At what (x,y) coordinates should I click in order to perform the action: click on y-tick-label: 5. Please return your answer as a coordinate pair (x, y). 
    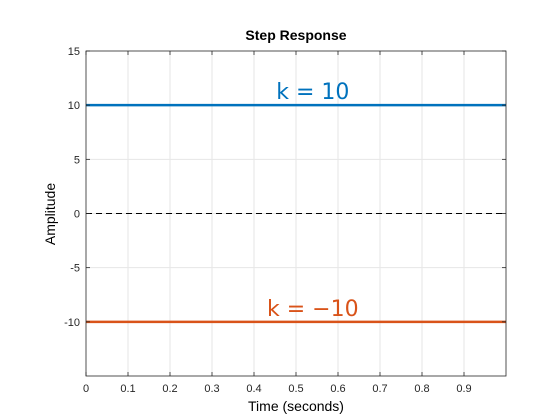
    Looking at the image, I should click on (77, 160).